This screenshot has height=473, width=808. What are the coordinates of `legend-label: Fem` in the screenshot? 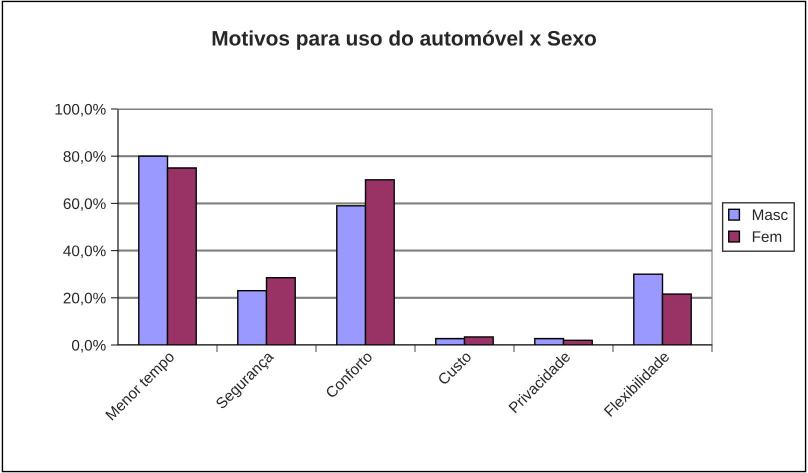 It's located at (767, 236).